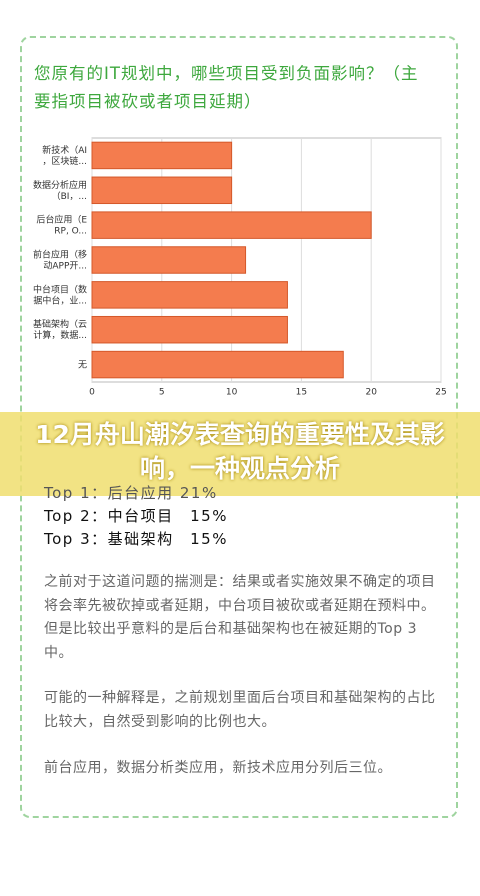 The height and width of the screenshot is (896, 480). Describe the element at coordinates (218, 768) in the screenshot. I see `paragraph: 前台应用，数据分析类应用，新技术应用分列后三位。` at that location.